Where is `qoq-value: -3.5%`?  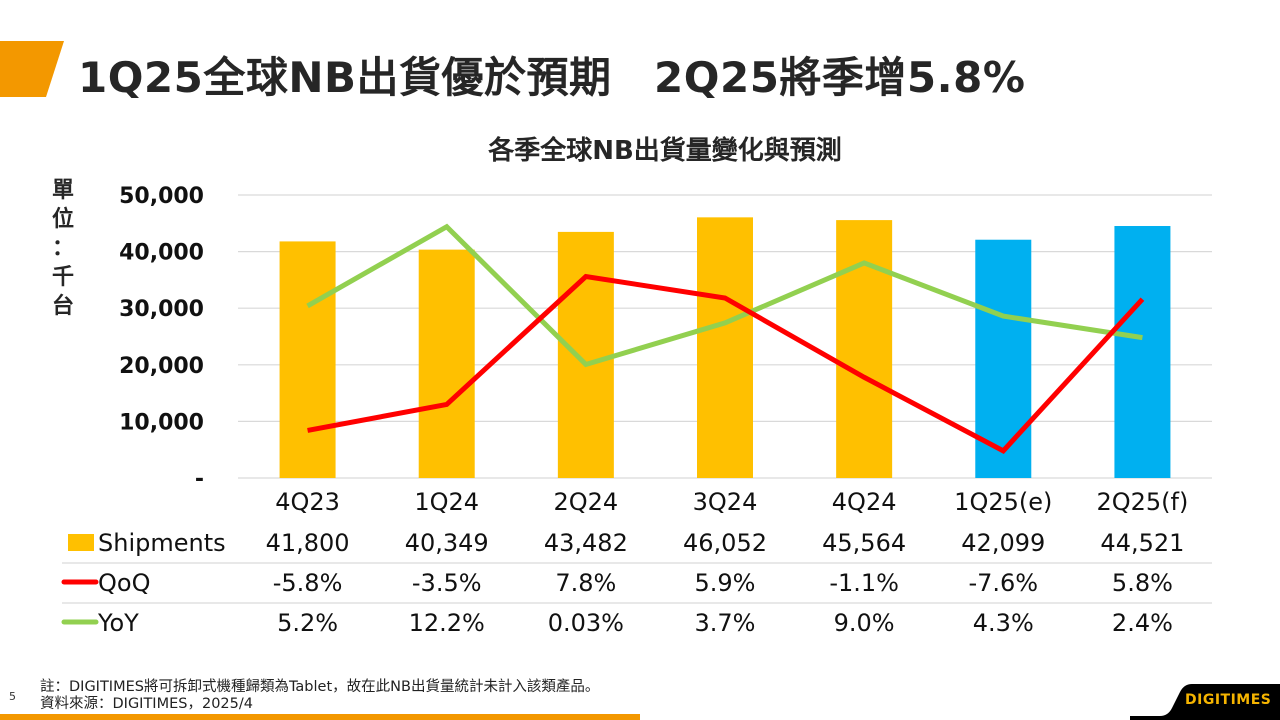
qoq-value: -3.5% is located at coordinates (447, 583).